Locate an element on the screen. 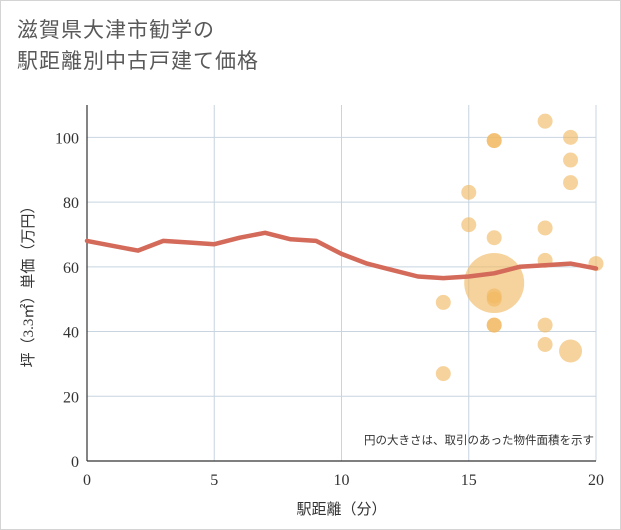 Image resolution: width=621 pixels, height=530 pixels. y-tick-label: 80 is located at coordinates (71, 203).